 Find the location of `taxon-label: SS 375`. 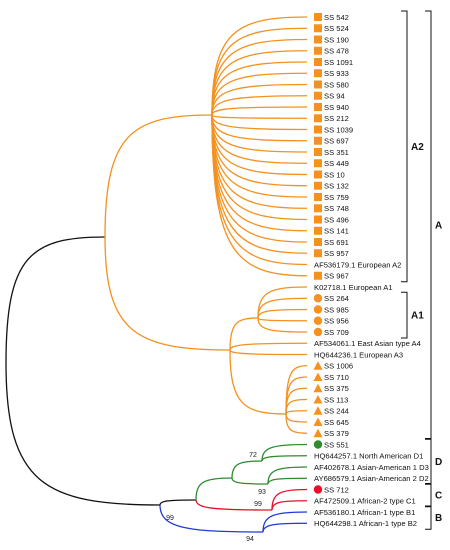

taxon-label: SS 375 is located at coordinates (336, 388).